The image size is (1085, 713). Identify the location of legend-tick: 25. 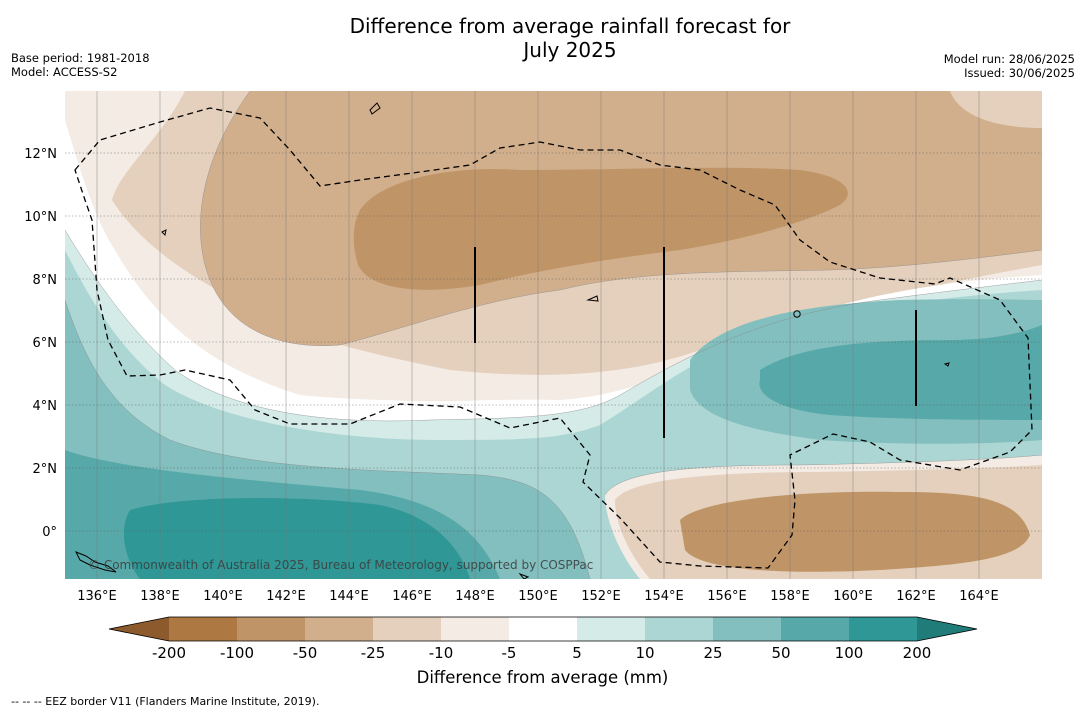
(712, 653).